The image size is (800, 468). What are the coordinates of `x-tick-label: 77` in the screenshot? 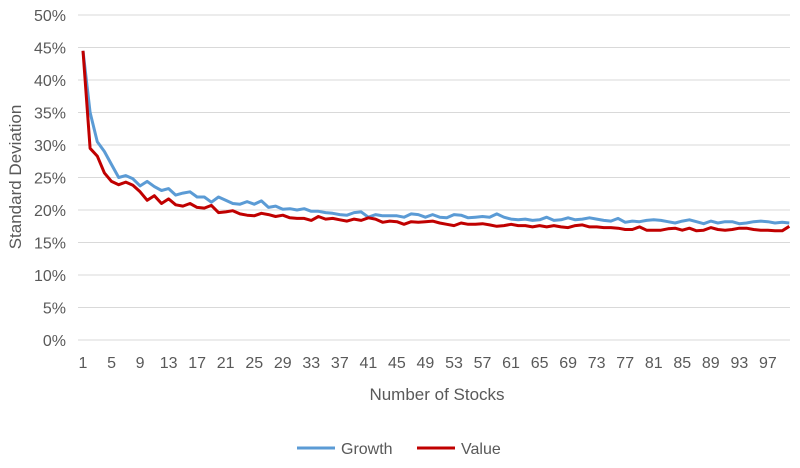 It's located at (625, 363).